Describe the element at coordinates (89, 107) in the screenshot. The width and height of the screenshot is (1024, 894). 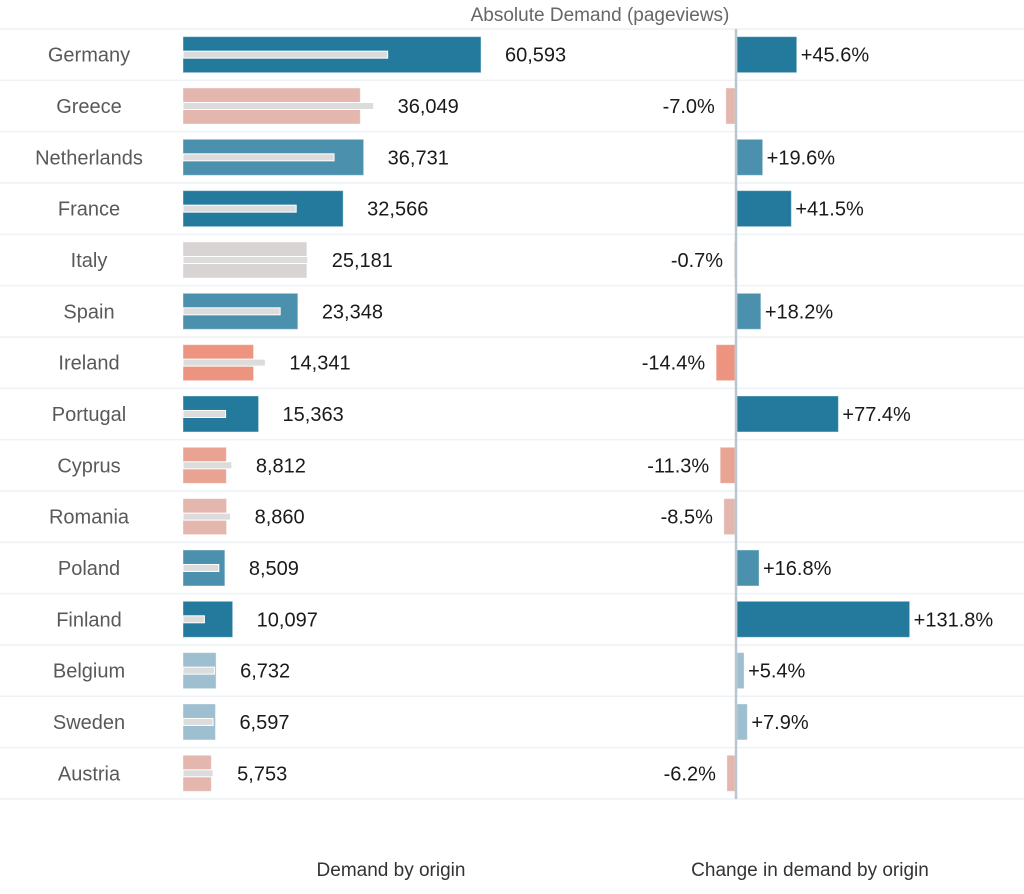
I see `country-label: Greece` at that location.